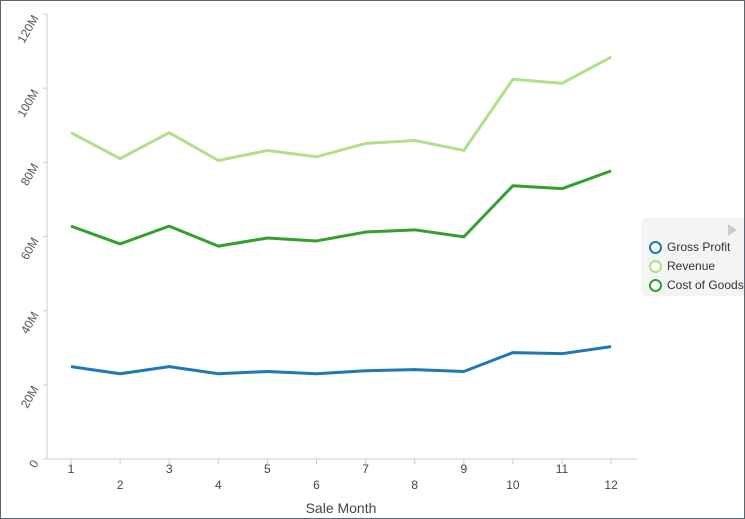  Describe the element at coordinates (30, 248) in the screenshot. I see `y-tick-label: 60M` at that location.